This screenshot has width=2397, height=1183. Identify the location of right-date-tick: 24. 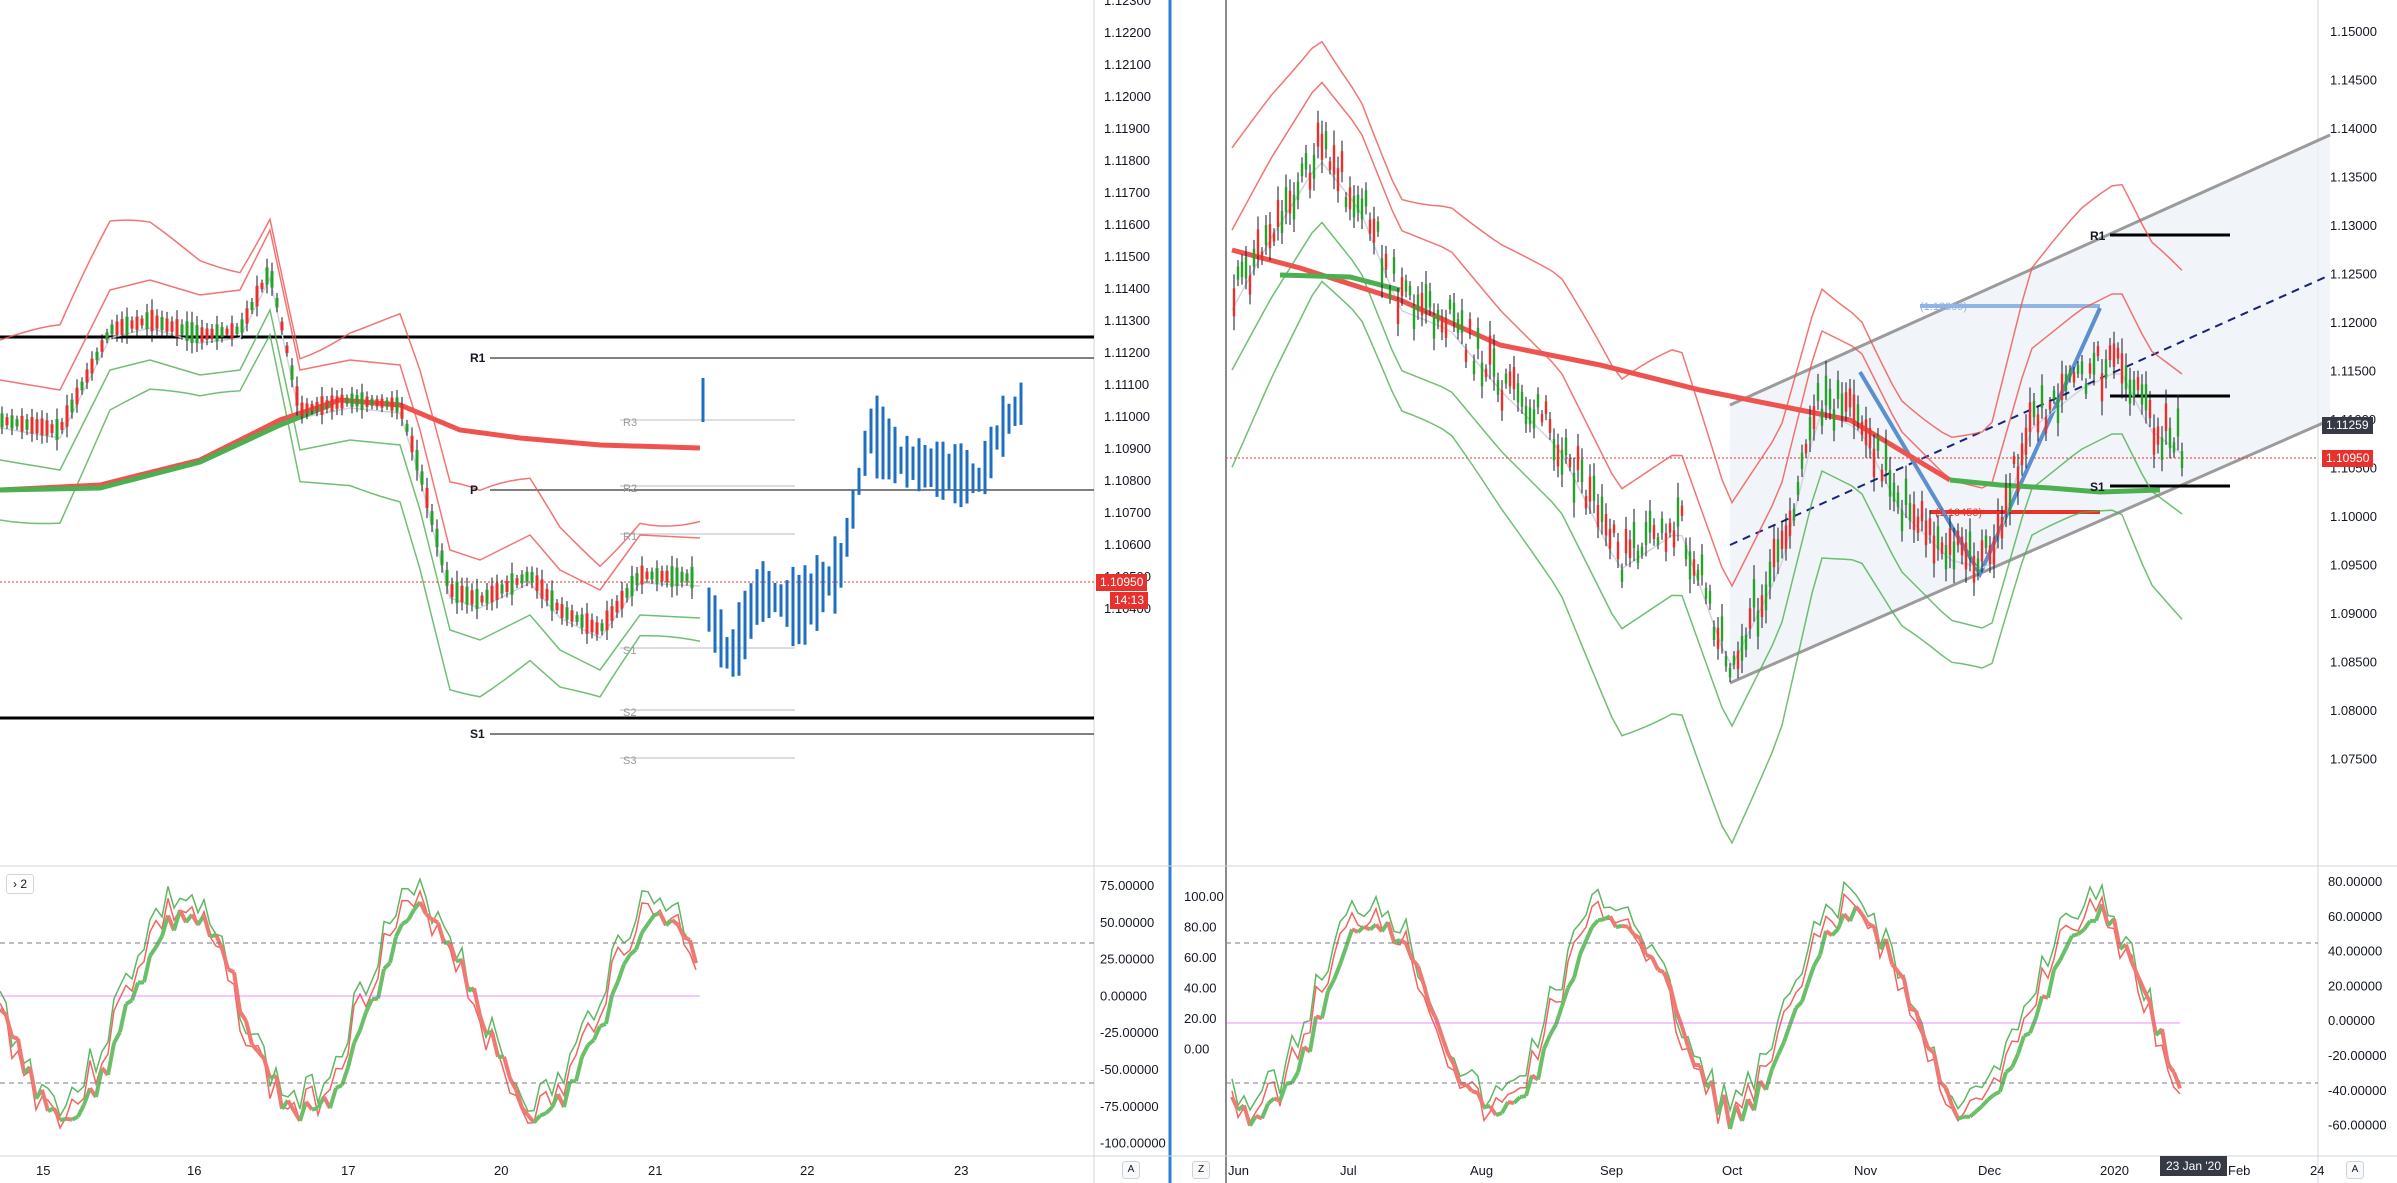
(2317, 1170).